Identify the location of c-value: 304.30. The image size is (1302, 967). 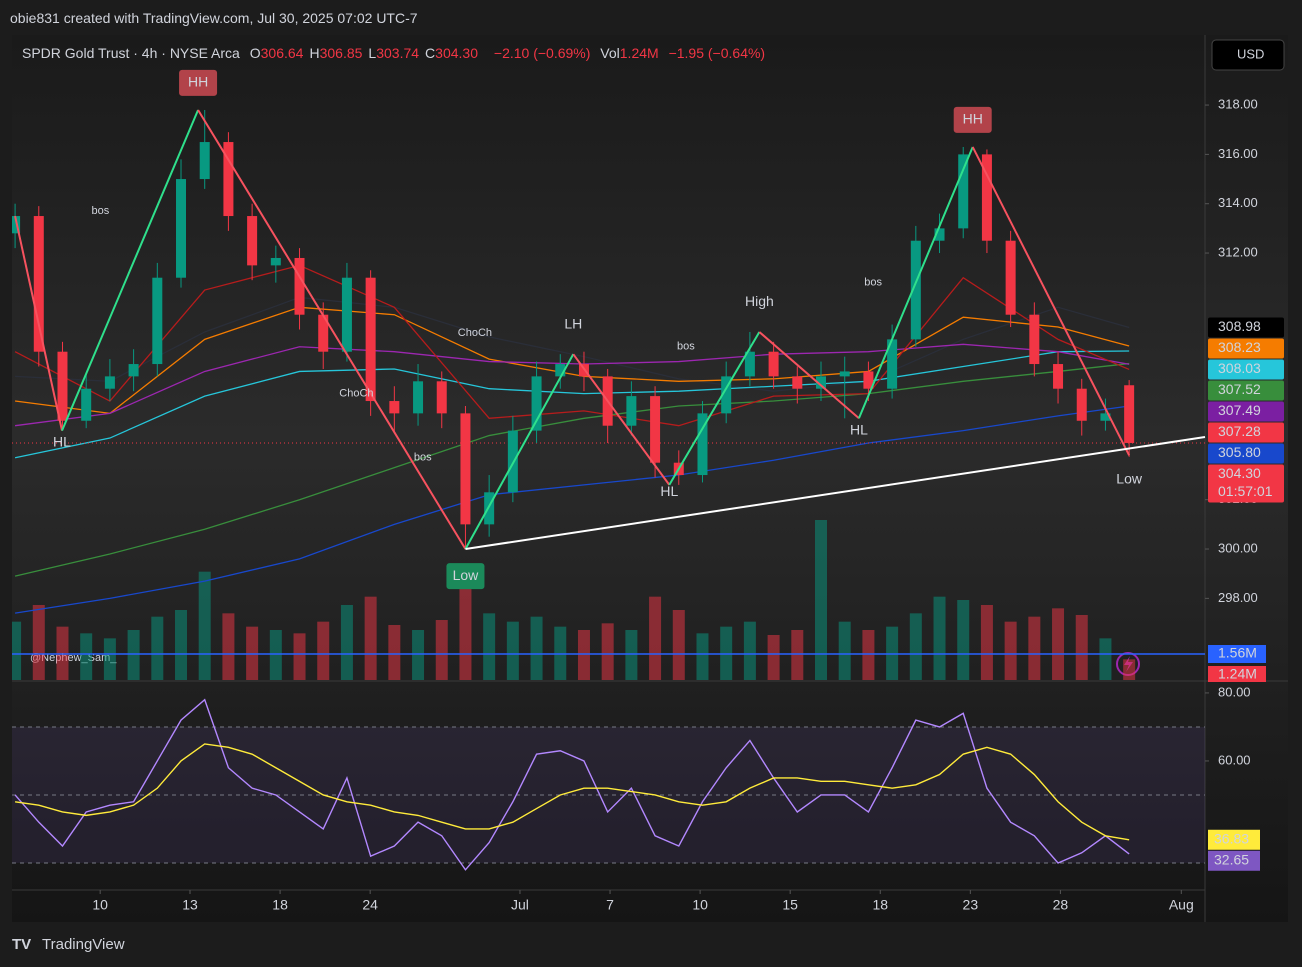
(456, 53).